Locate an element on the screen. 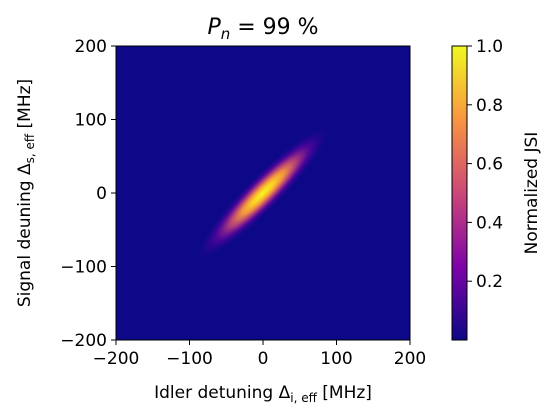 Image resolution: width=557 pixels, height=420 pixels. x-axis-label: Idler detuning Δi, eff [MHz] is located at coordinates (263, 394).